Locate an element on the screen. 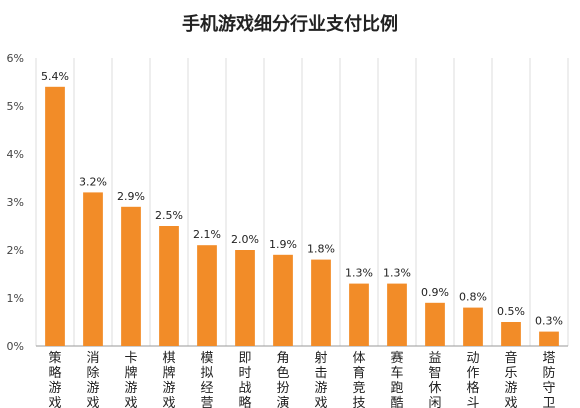  data-label: 2.1% is located at coordinates (207, 234).